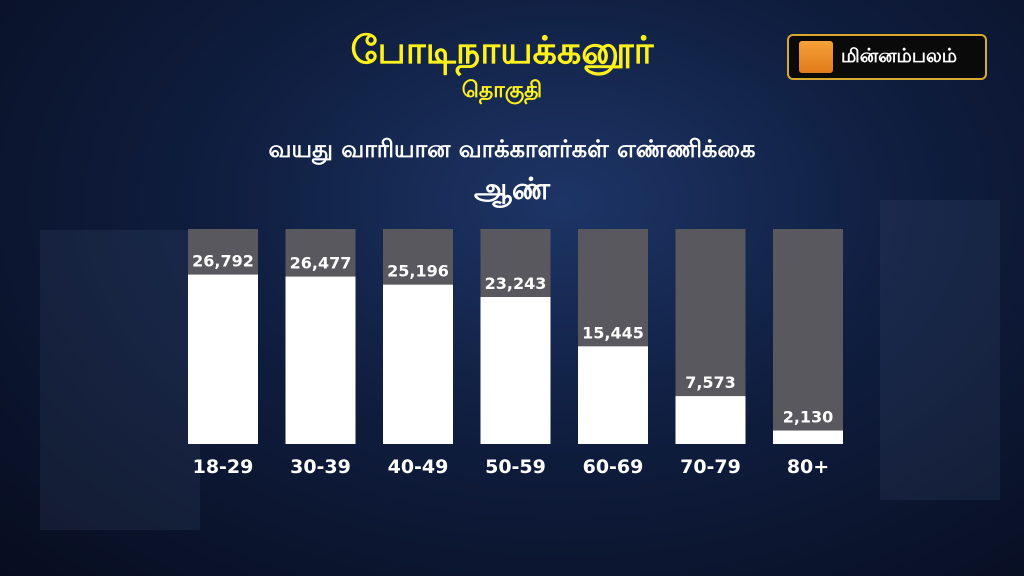  I want to click on background-tower, so click(940, 350).